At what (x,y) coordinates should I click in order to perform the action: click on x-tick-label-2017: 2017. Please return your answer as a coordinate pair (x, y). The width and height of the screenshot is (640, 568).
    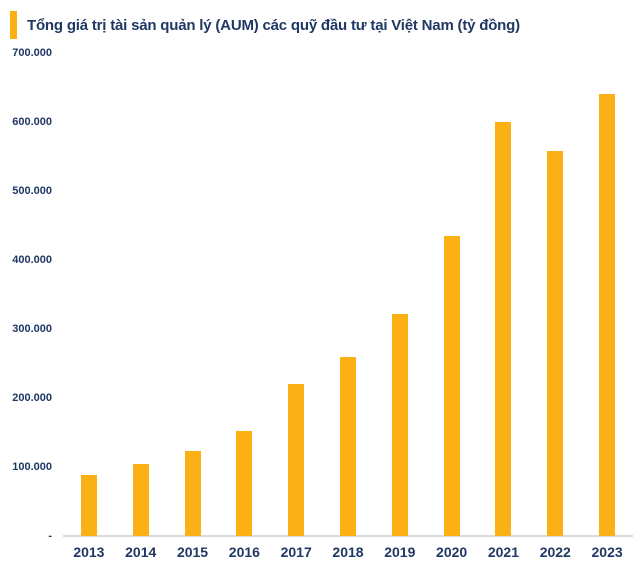
    Looking at the image, I should click on (296, 552).